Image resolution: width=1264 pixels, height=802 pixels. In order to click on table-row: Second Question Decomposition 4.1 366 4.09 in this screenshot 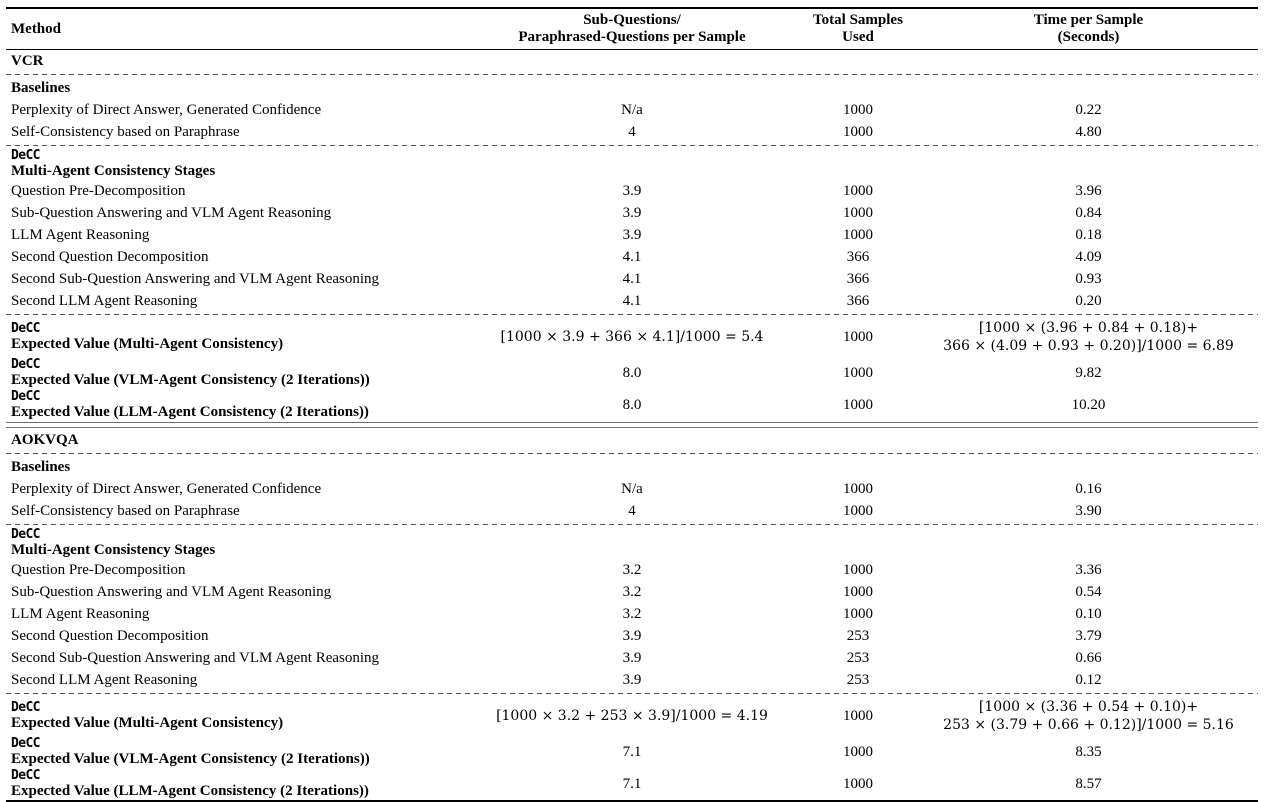, I will do `click(632, 257)`.